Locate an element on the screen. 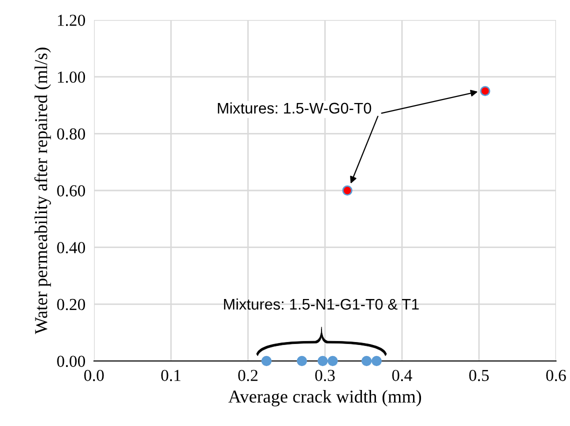 The image size is (570, 426). x-tick-label: 0.2 is located at coordinates (248, 376).